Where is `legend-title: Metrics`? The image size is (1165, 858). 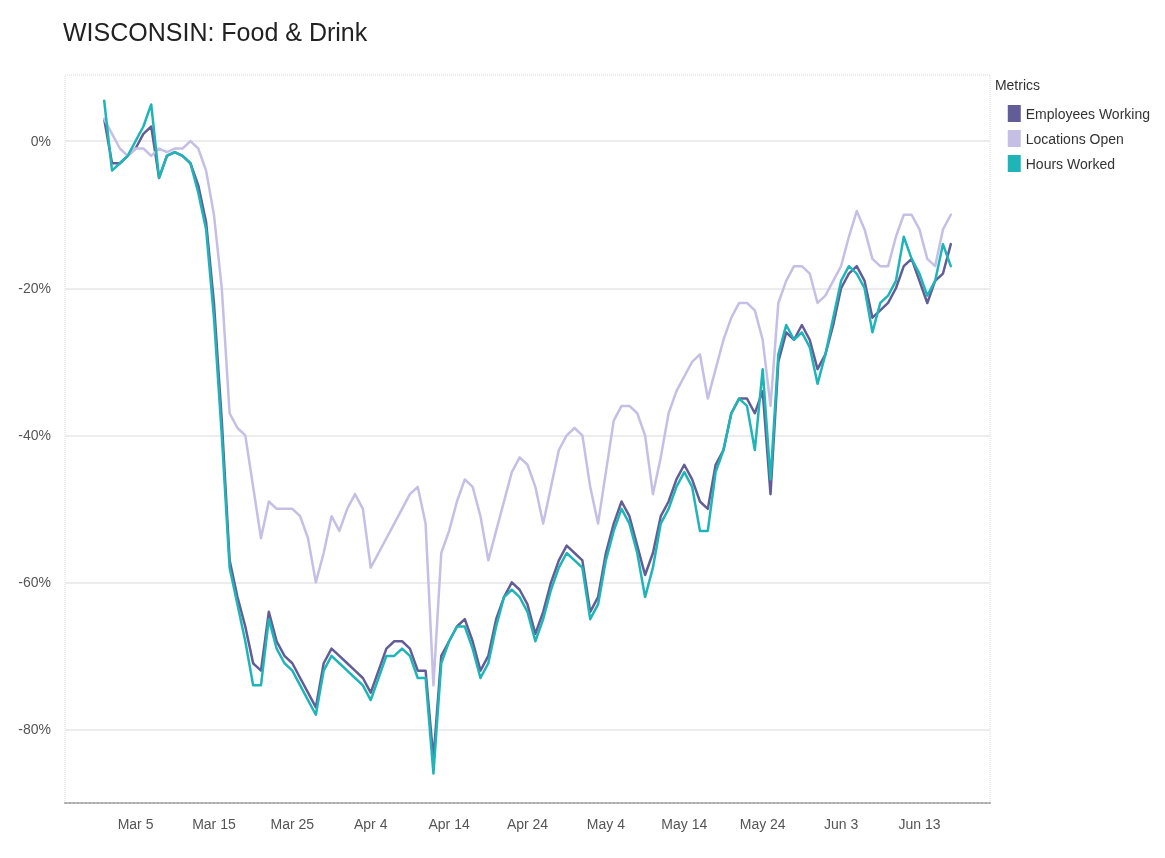
legend-title: Metrics is located at coordinates (1017, 85).